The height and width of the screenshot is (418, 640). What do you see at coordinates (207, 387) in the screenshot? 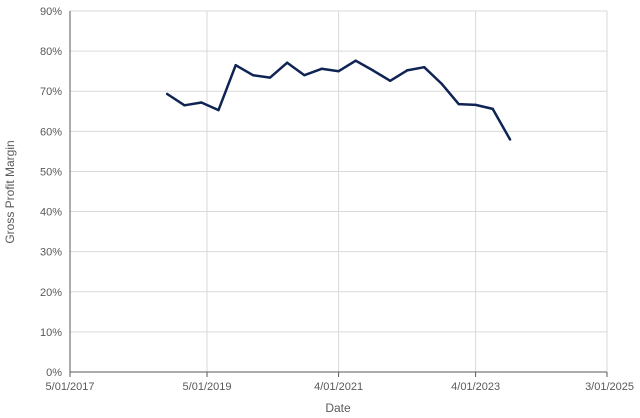
I see `x-tick-label: 5/01/2019` at bounding box center [207, 387].